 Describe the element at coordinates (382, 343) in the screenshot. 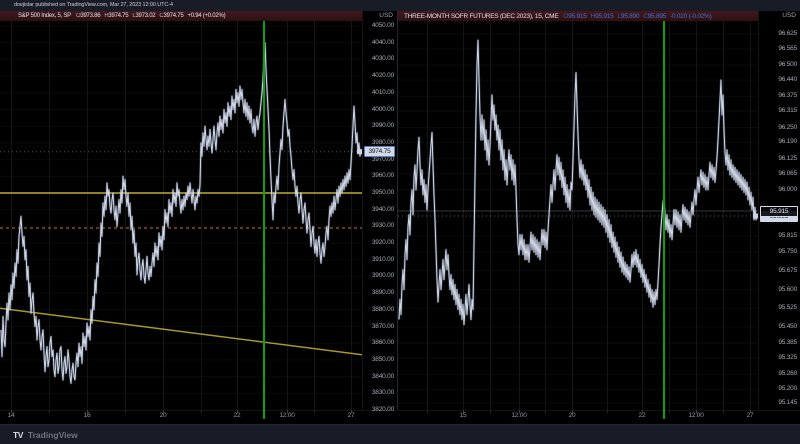

I see `price-tick-label: 3860.00` at that location.